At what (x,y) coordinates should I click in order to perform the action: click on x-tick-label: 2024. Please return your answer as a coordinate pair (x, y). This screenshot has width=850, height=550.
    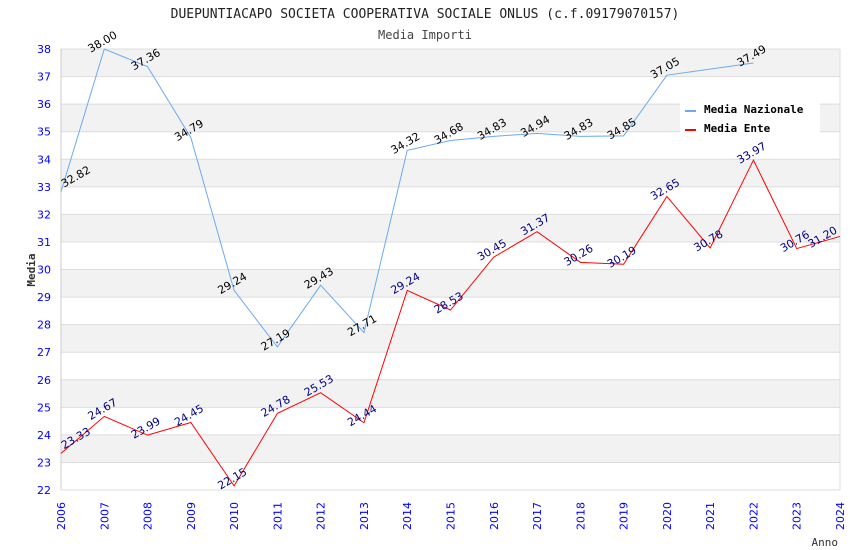
    Looking at the image, I should click on (840, 516).